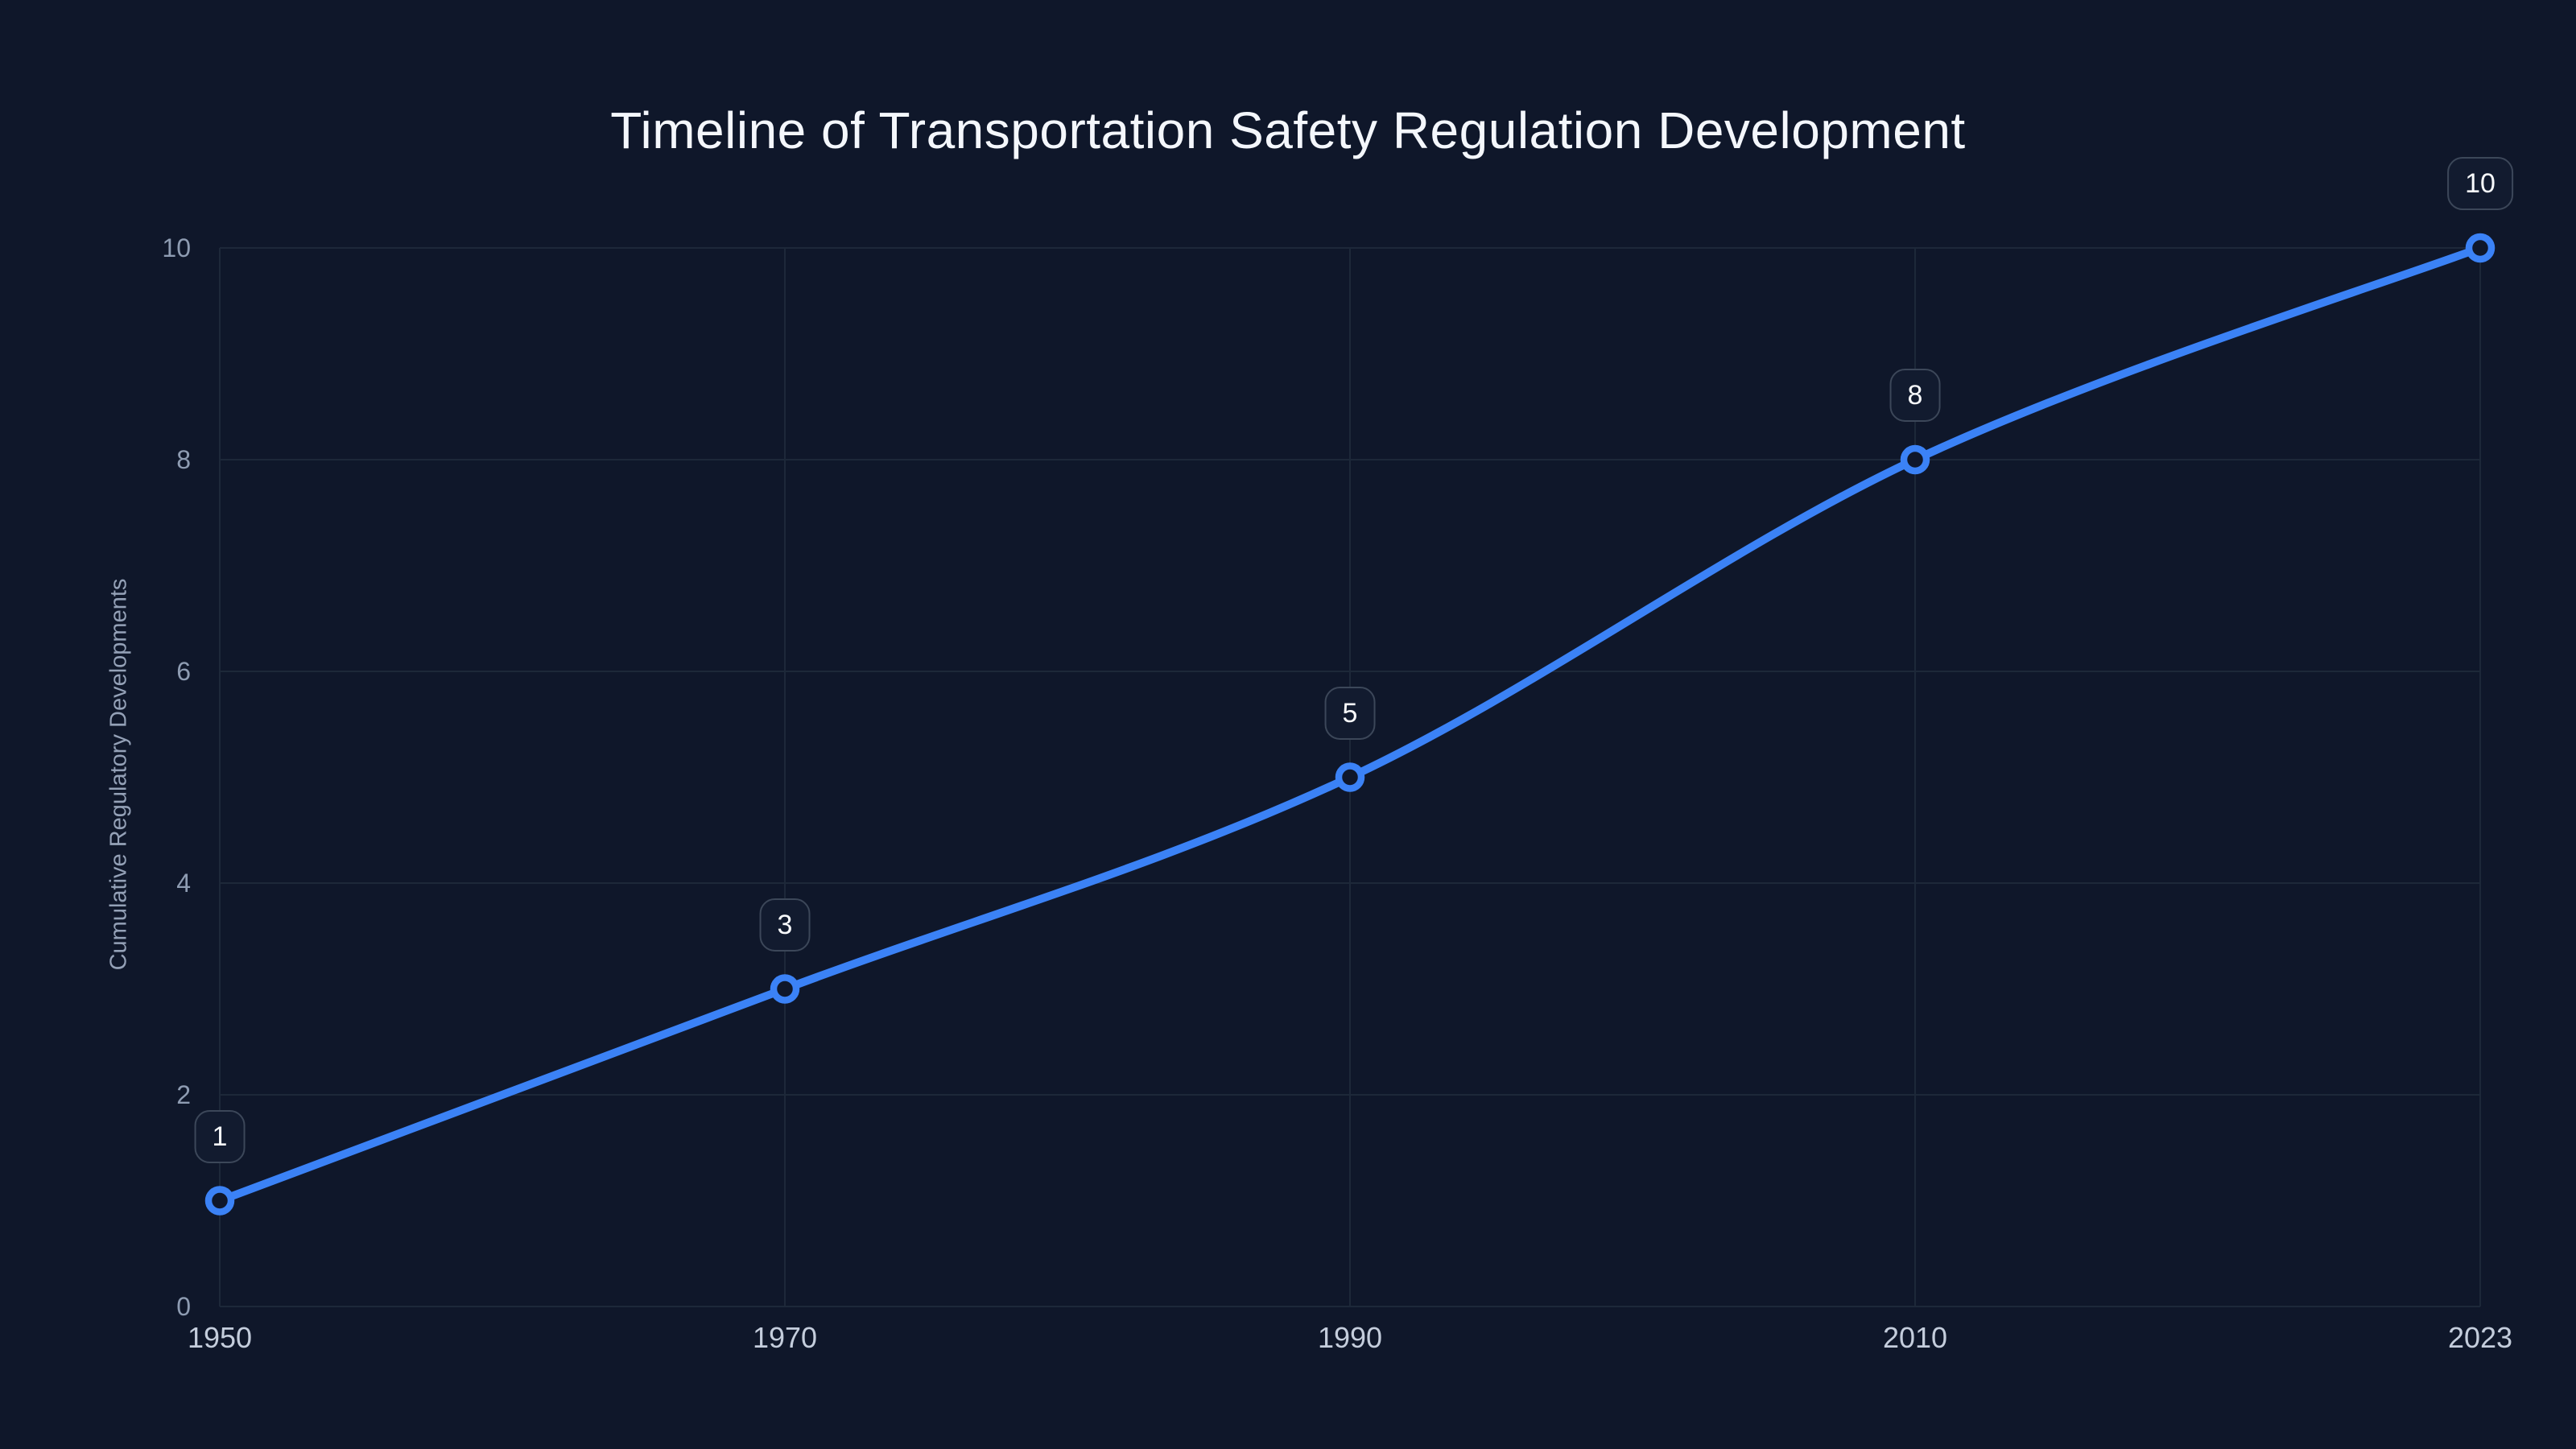  What do you see at coordinates (220, 1337) in the screenshot?
I see `x-tick-label: 1950` at bounding box center [220, 1337].